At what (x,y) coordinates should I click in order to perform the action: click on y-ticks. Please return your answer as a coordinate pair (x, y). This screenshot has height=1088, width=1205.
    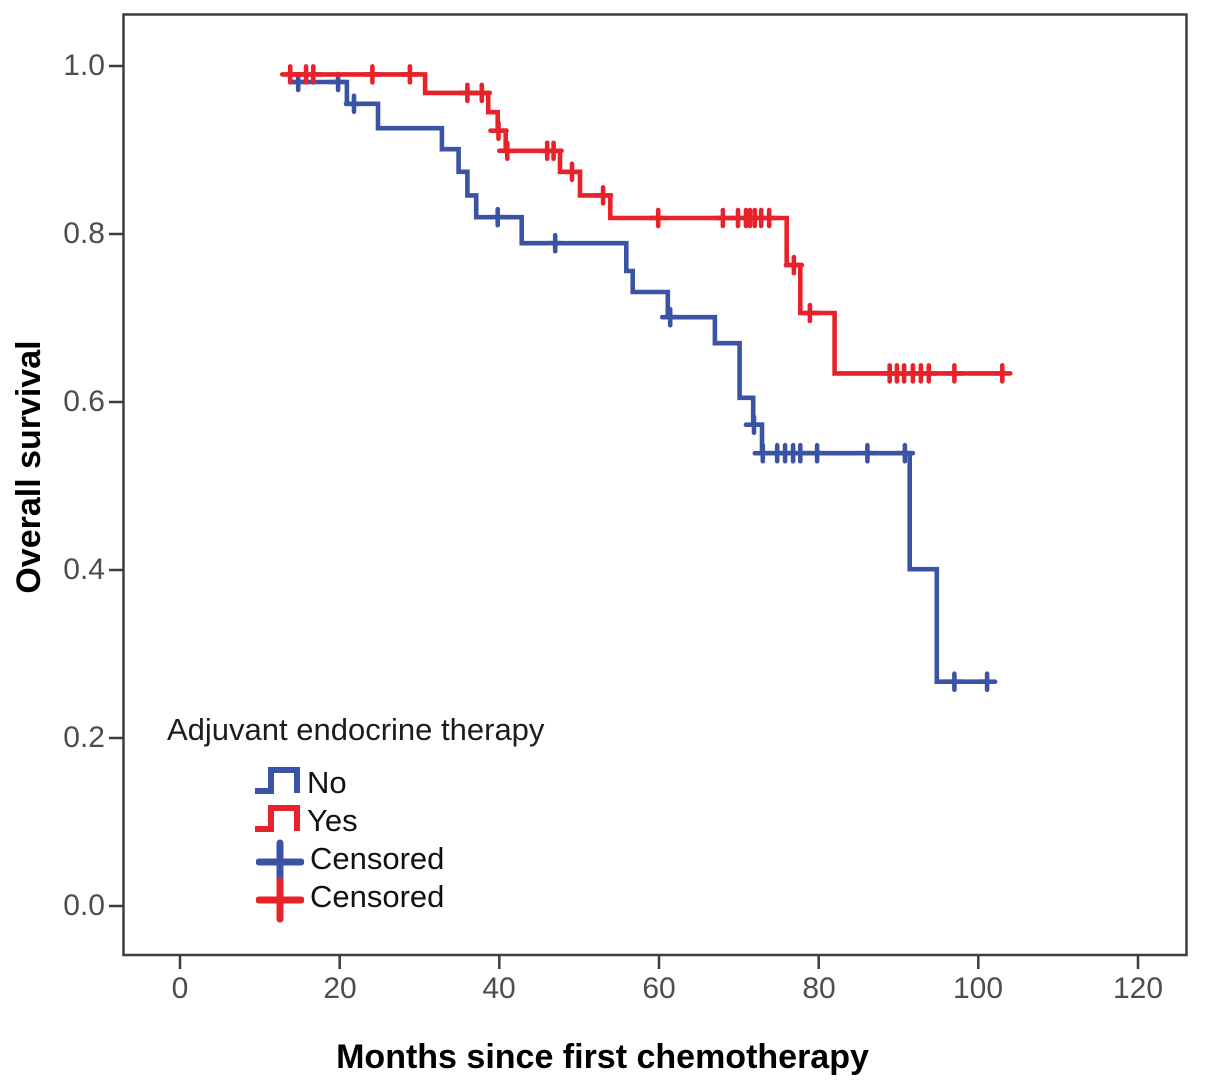
    Looking at the image, I should click on (116, 486).